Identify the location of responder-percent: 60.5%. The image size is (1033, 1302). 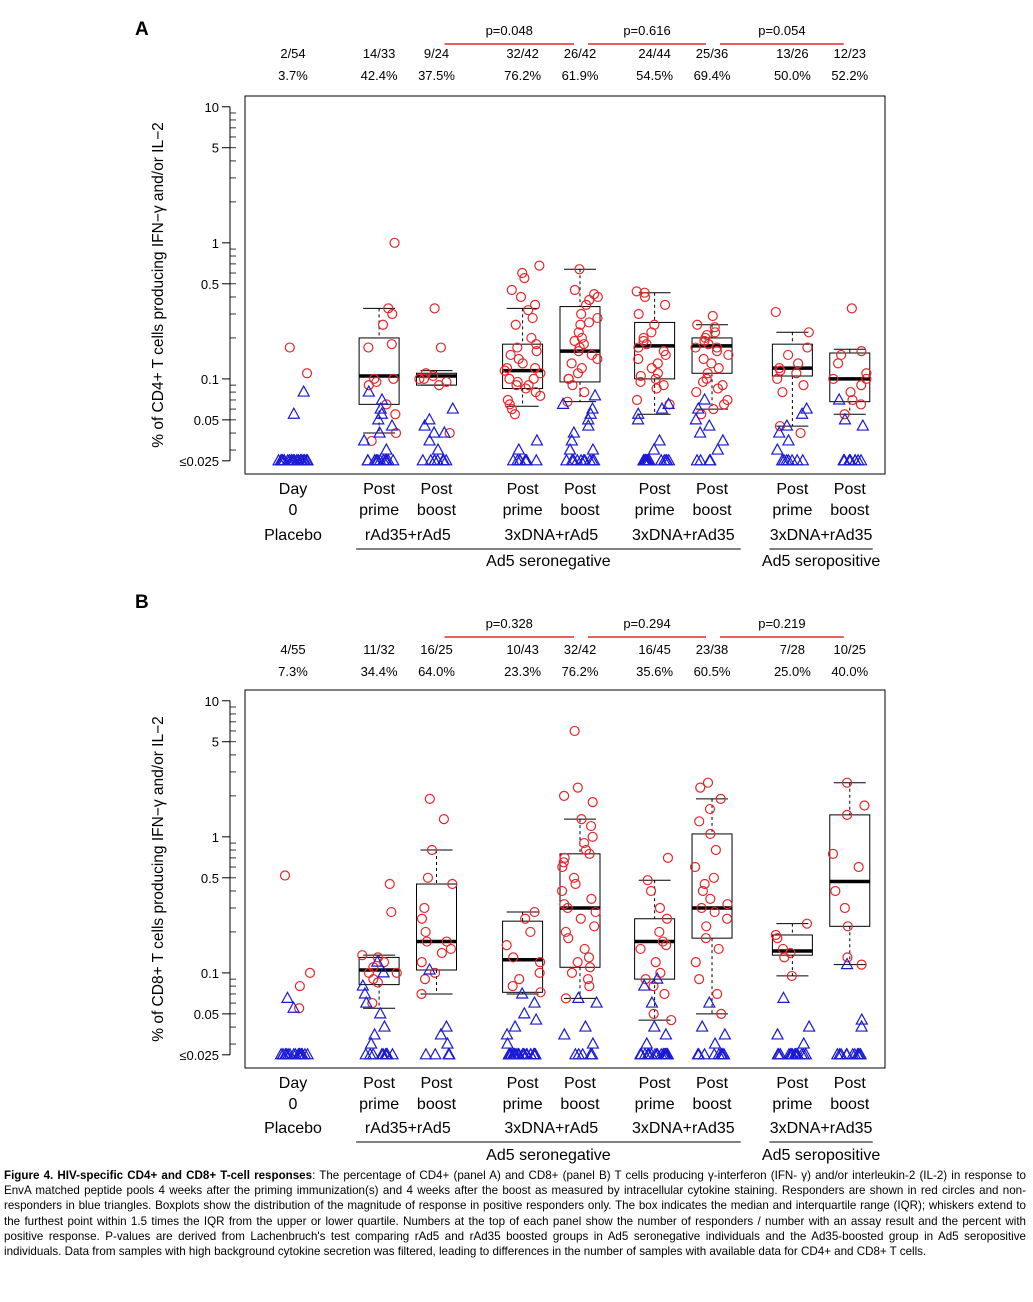
(712, 671).